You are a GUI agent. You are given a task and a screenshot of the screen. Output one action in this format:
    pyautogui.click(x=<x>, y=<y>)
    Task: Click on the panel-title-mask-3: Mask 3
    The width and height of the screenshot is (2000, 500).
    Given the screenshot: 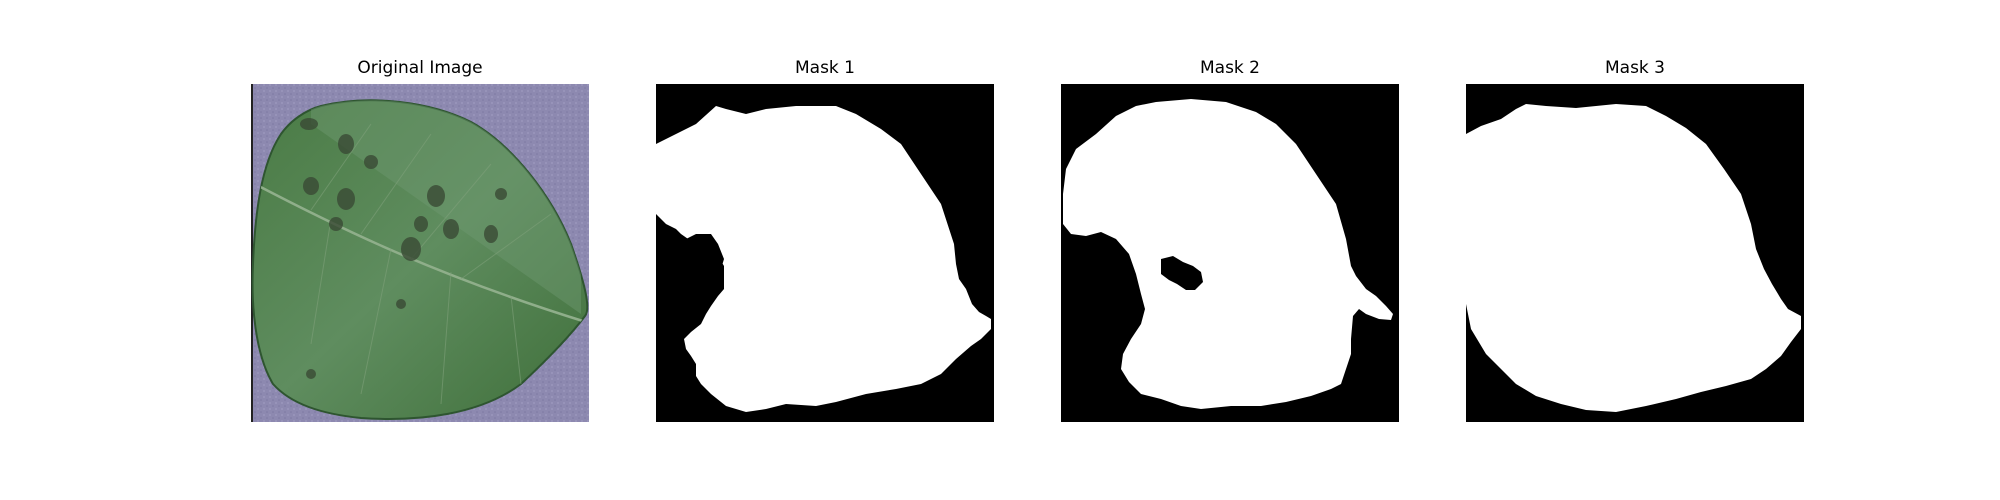 What is the action you would take?
    pyautogui.click(x=1634, y=68)
    